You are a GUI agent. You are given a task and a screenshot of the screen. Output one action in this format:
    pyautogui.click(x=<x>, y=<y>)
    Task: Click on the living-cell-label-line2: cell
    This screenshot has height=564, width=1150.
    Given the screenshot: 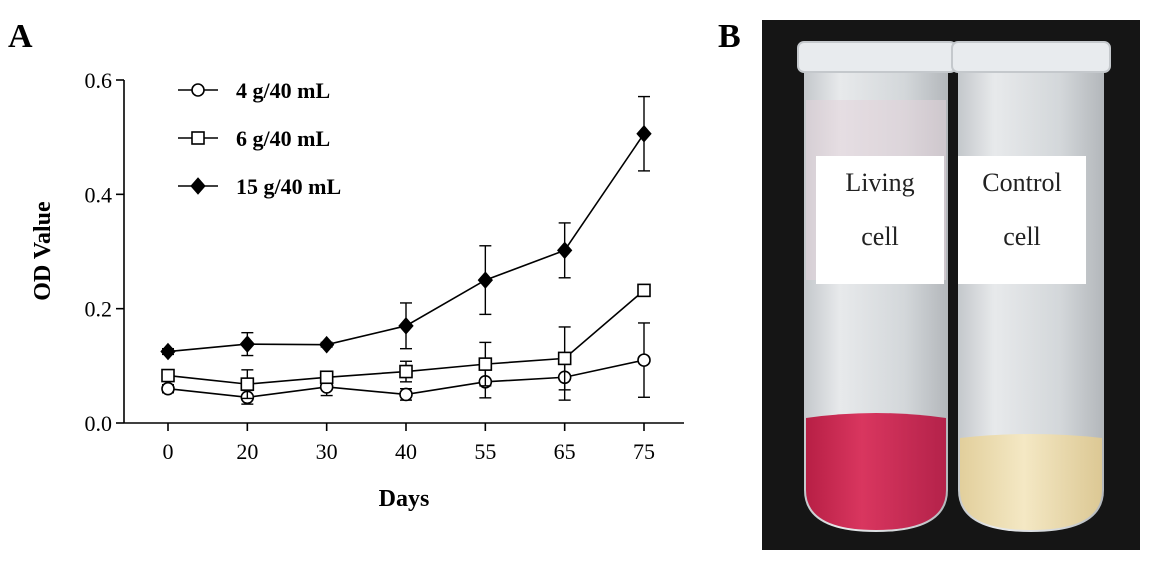 What is the action you would take?
    pyautogui.click(x=880, y=236)
    